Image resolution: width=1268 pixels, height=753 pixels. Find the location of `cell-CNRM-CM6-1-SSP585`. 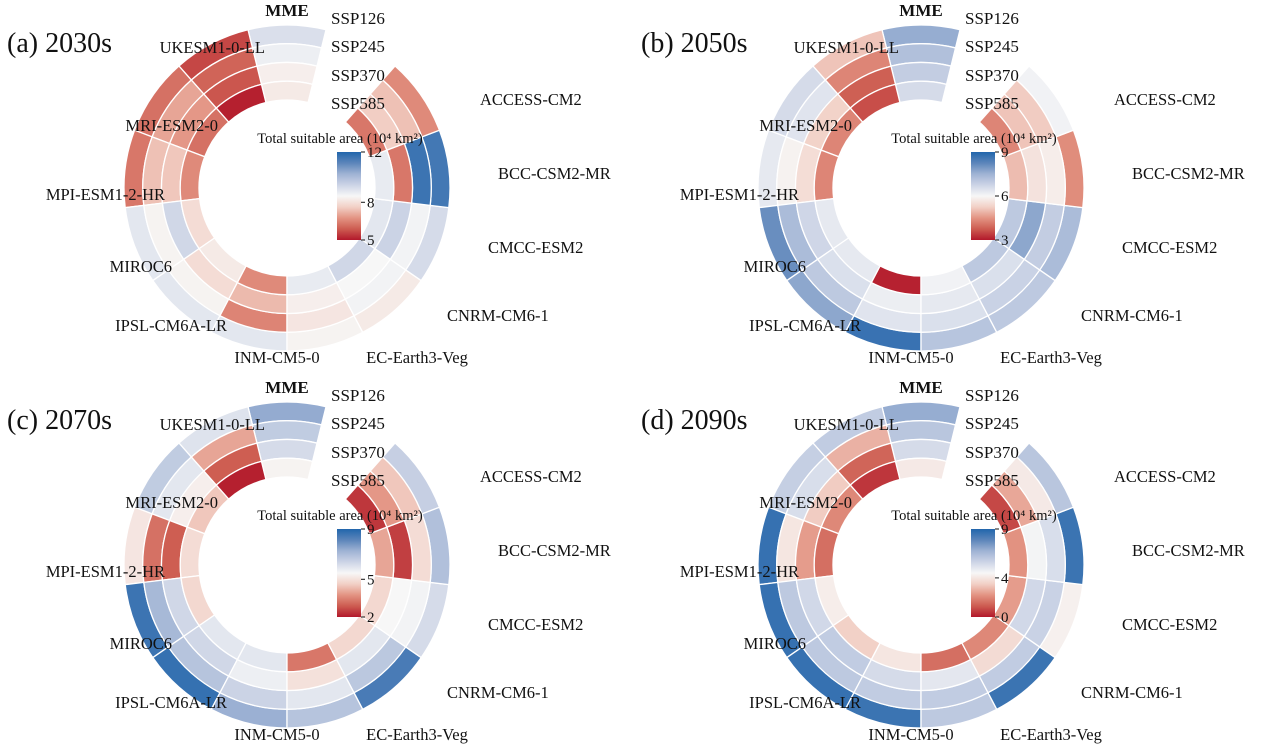

cell-CNRM-CM6-1-SSP585 is located at coordinates (985, 637).